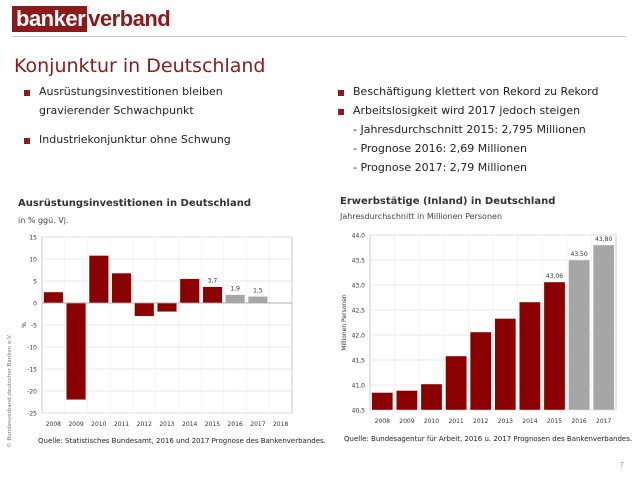 This screenshot has height=479, width=638. What do you see at coordinates (258, 290) in the screenshot?
I see `data-label-2017: 1,5` at bounding box center [258, 290].